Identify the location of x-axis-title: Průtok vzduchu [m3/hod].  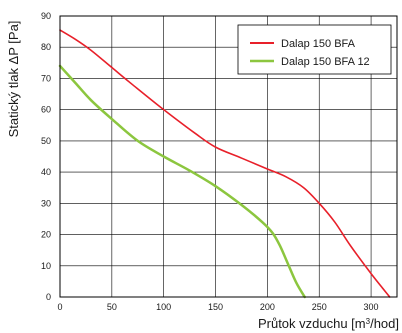
(328, 323).